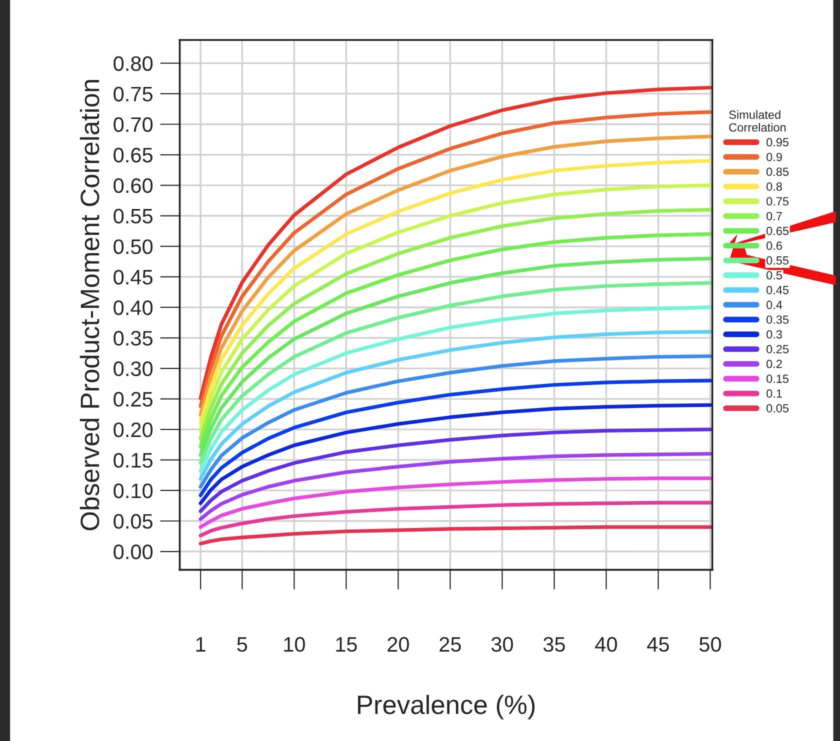  Describe the element at coordinates (133, 246) in the screenshot. I see `y-tick-label: 0.50` at that location.